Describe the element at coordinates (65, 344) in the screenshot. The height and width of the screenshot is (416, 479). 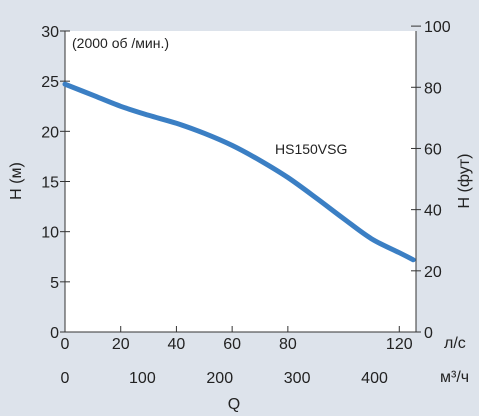
I see `x-top-tick-label: 0` at that location.